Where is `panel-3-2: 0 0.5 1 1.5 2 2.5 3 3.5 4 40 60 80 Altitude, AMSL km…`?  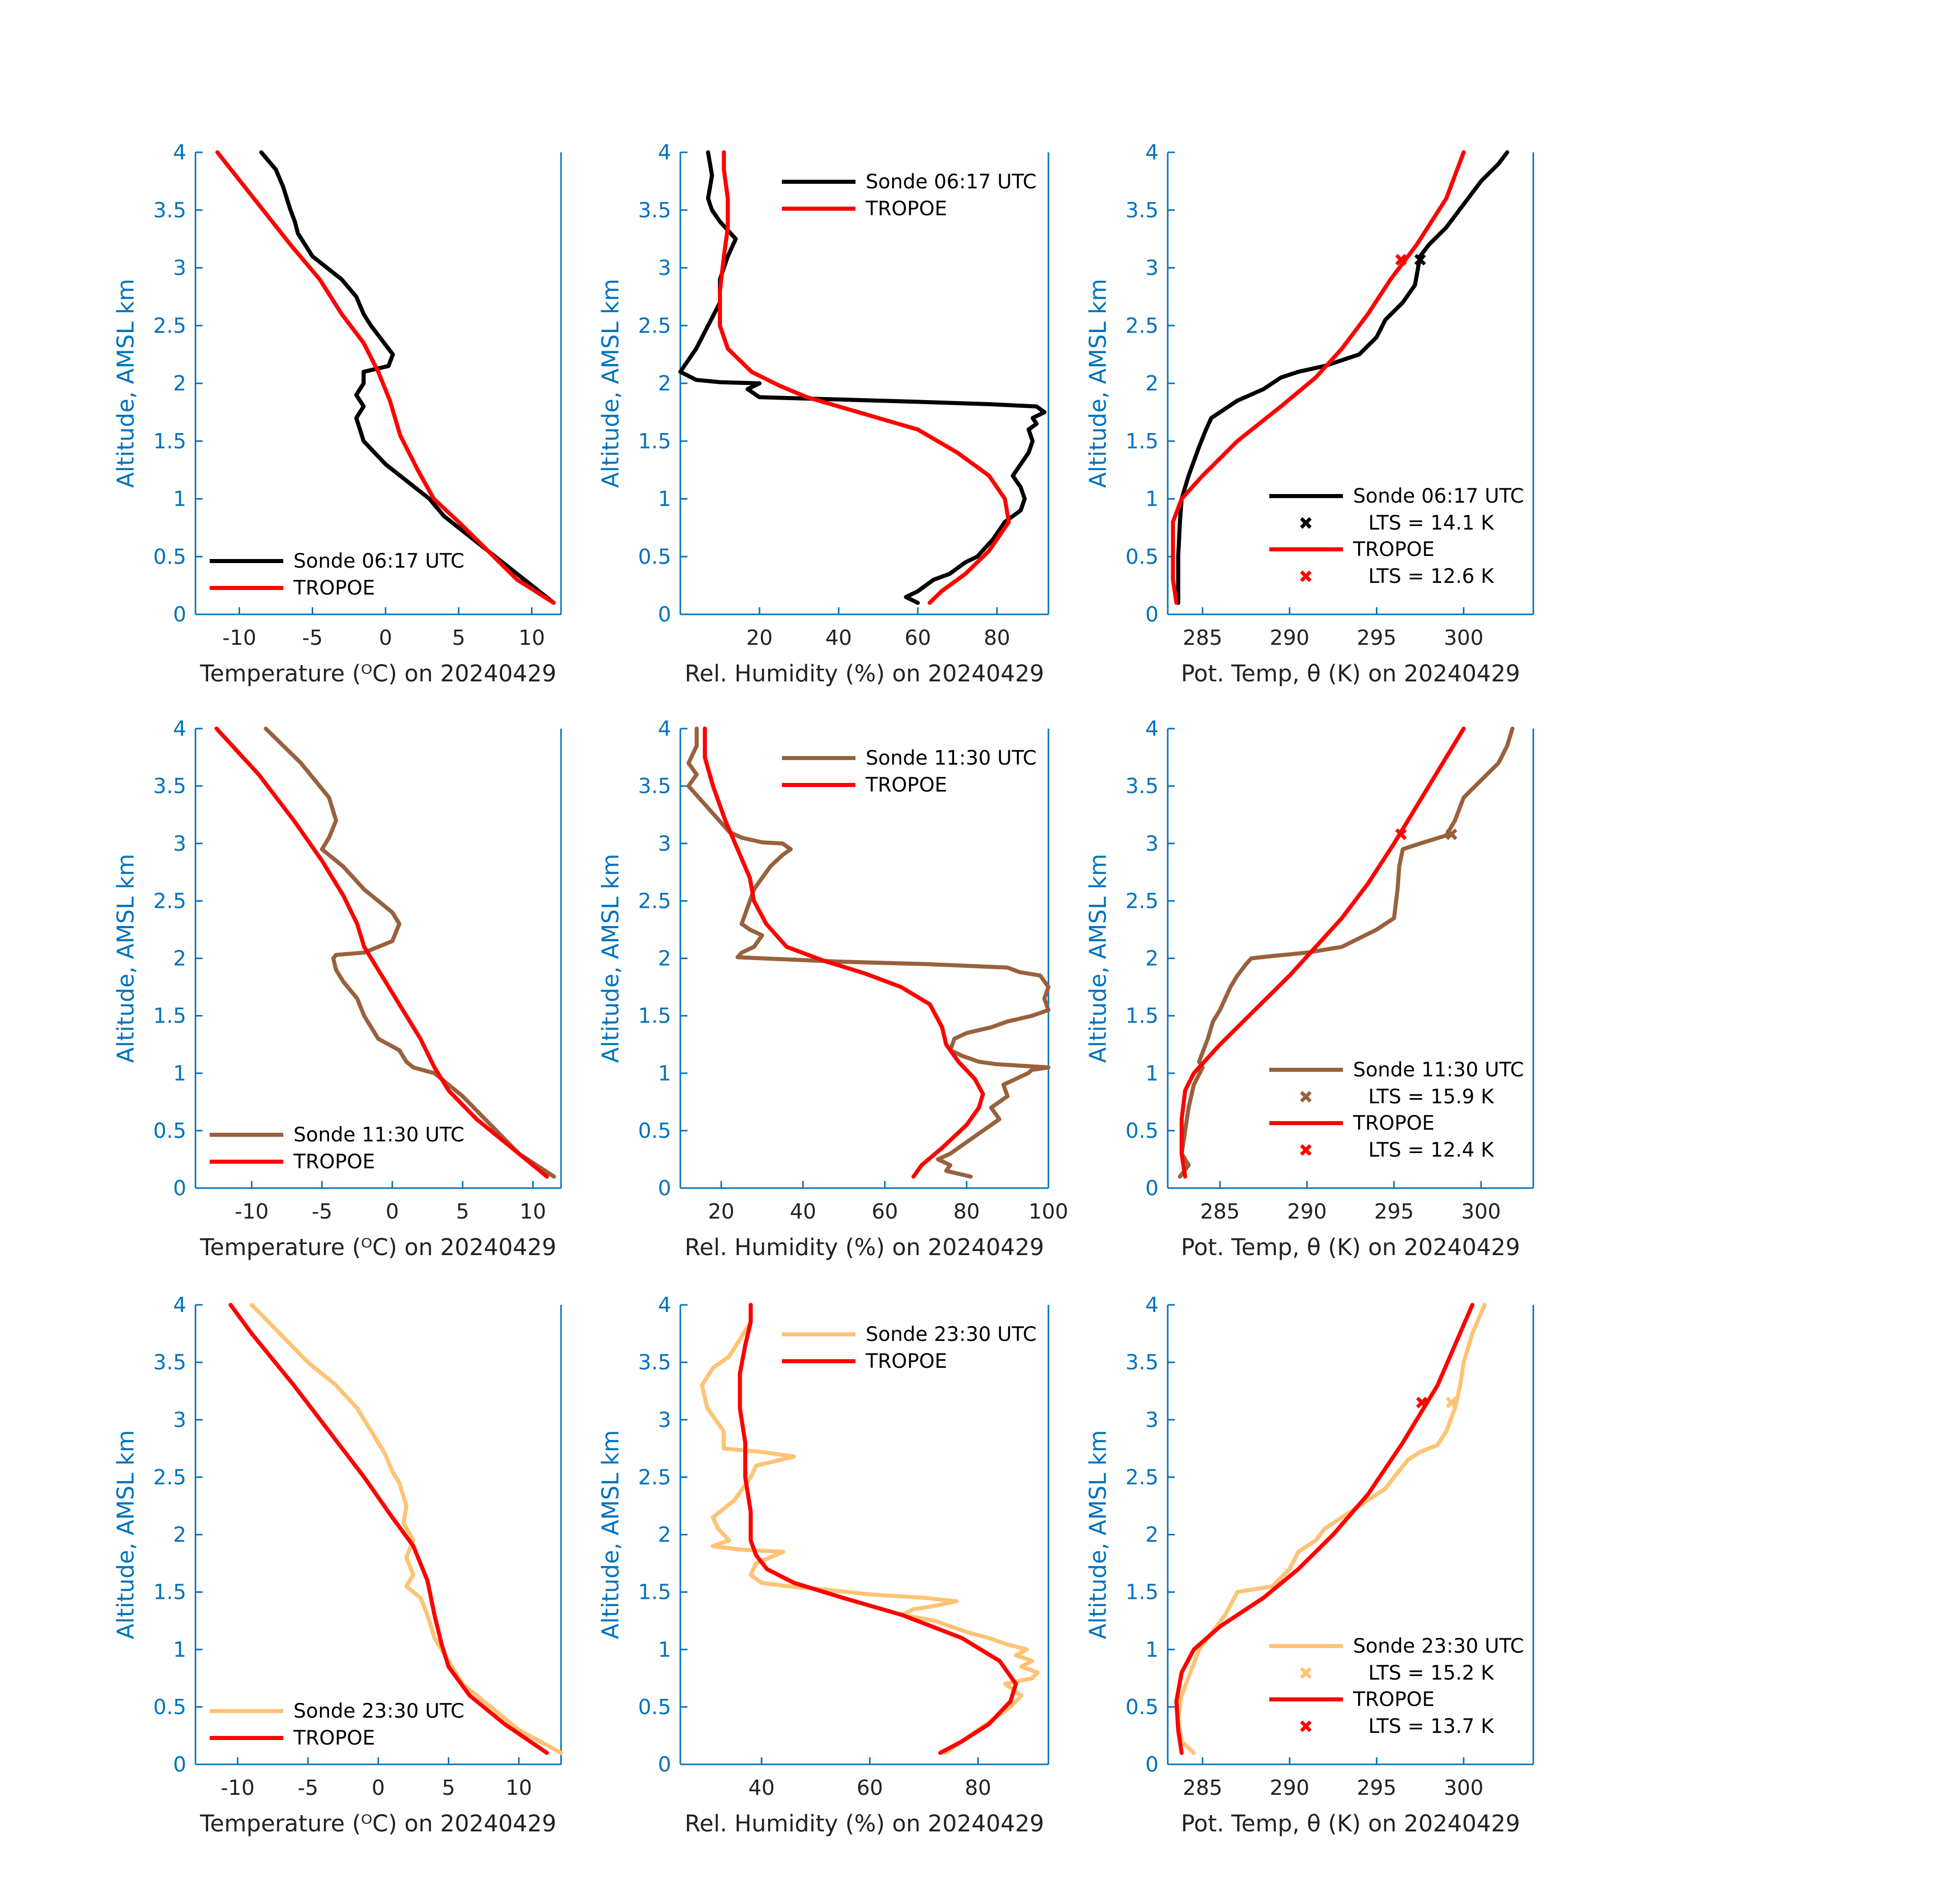
panel-3-2: 0 0.5 1 1.5 2 2.5 3 3.5 4 40 60 80 Altitude, AMSL km… is located at coordinates (823, 1565).